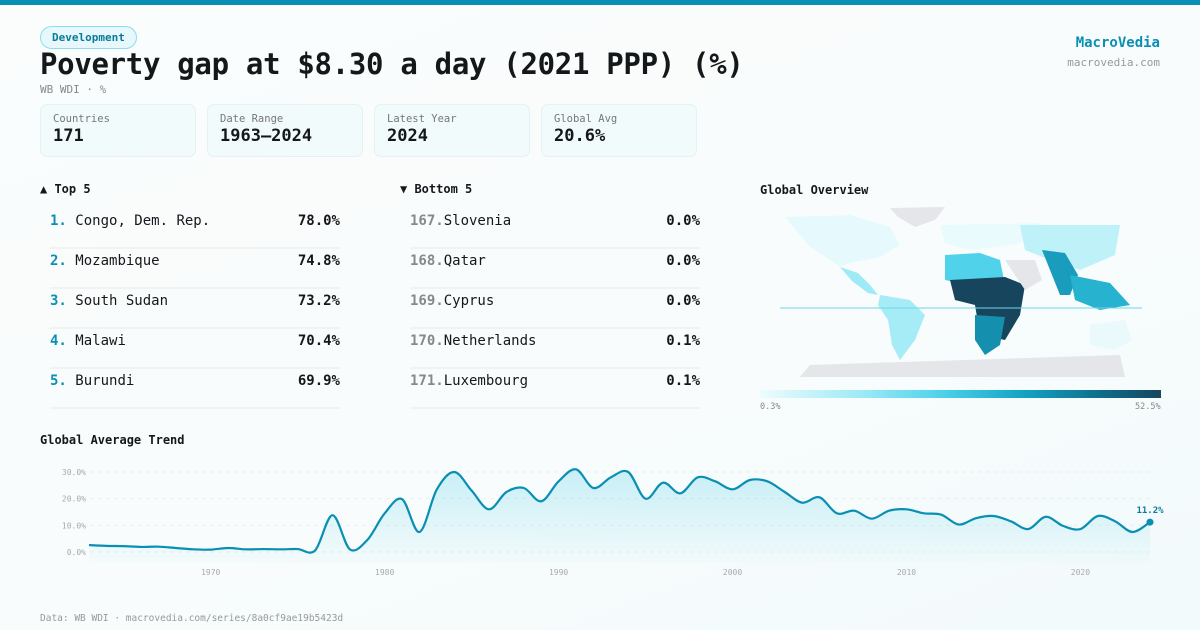  I want to click on world-map, so click(961, 292).